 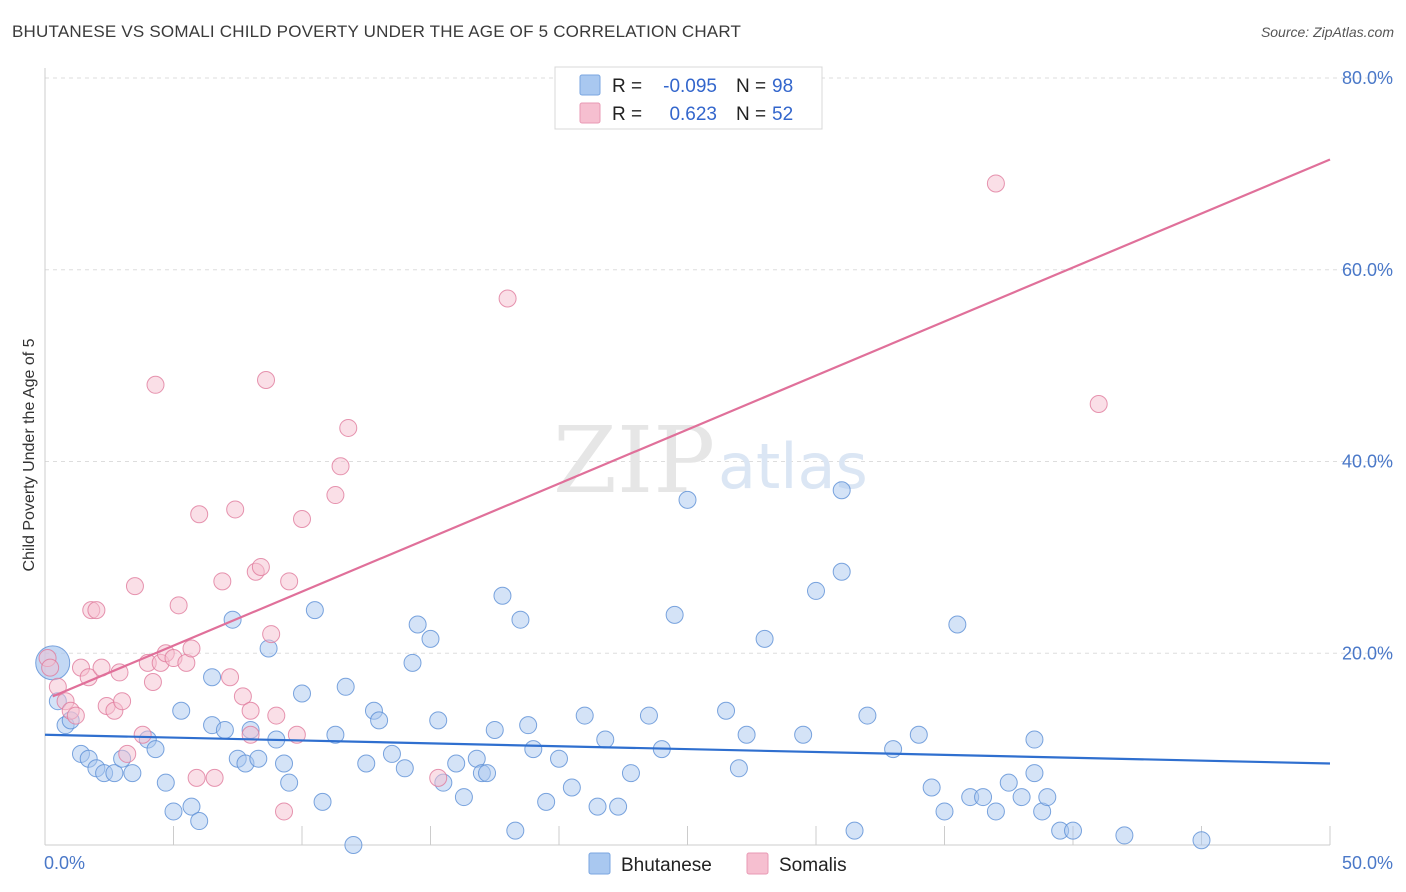 What do you see at coordinates (590, 85) in the screenshot?
I see `legend-swatch-bhutanese` at bounding box center [590, 85].